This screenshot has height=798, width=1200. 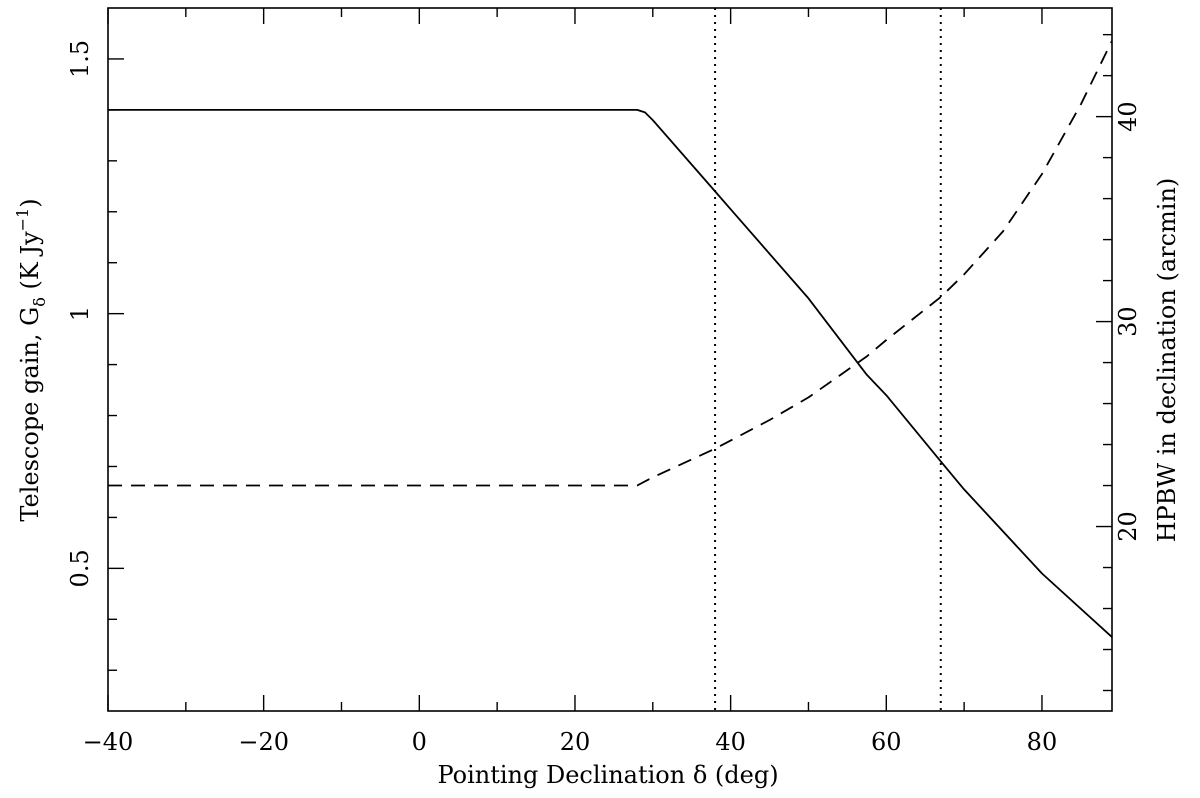 I want to click on y-right-tick-label: 20, so click(x=1128, y=526).